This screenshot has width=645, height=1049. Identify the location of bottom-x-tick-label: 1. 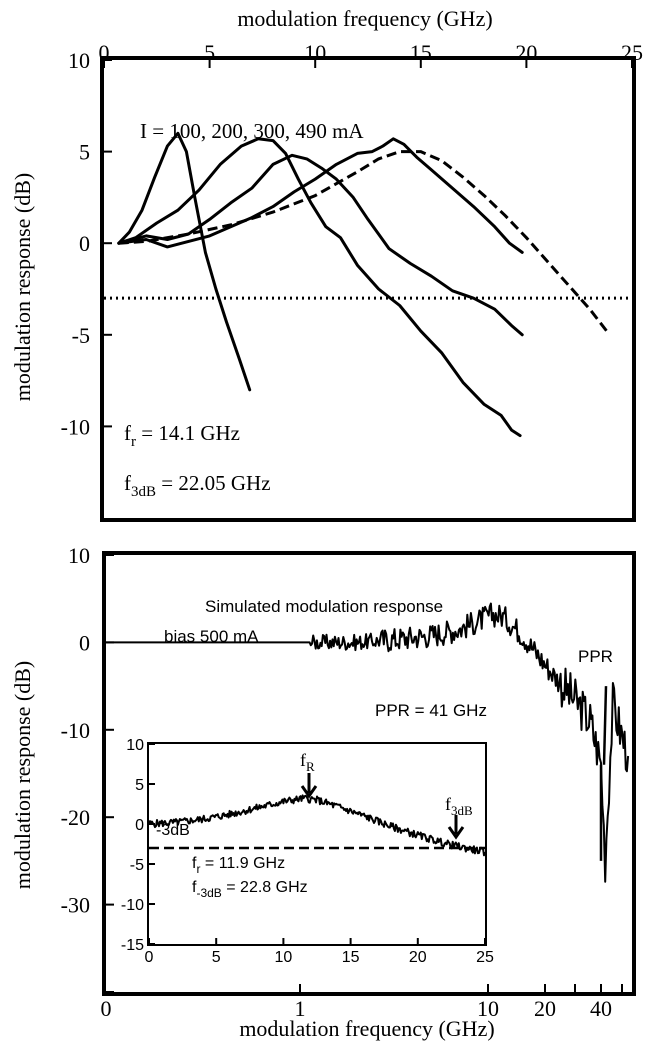
(300, 1008).